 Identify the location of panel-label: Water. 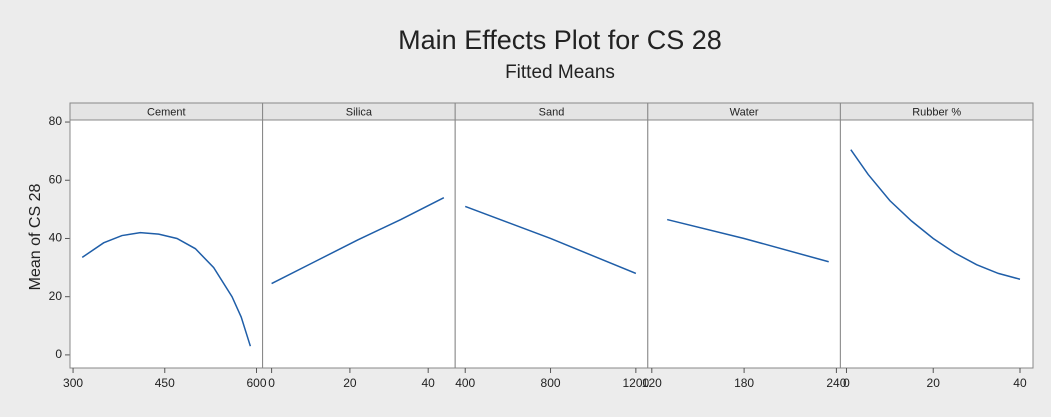
(744, 112).